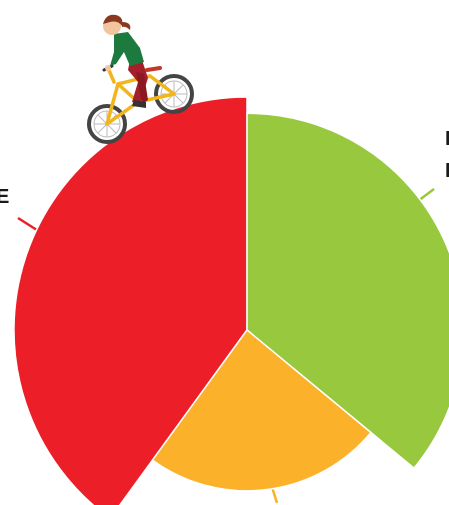  What do you see at coordinates (140, 79) in the screenshot?
I see `girl-on-bicycle-icon` at bounding box center [140, 79].